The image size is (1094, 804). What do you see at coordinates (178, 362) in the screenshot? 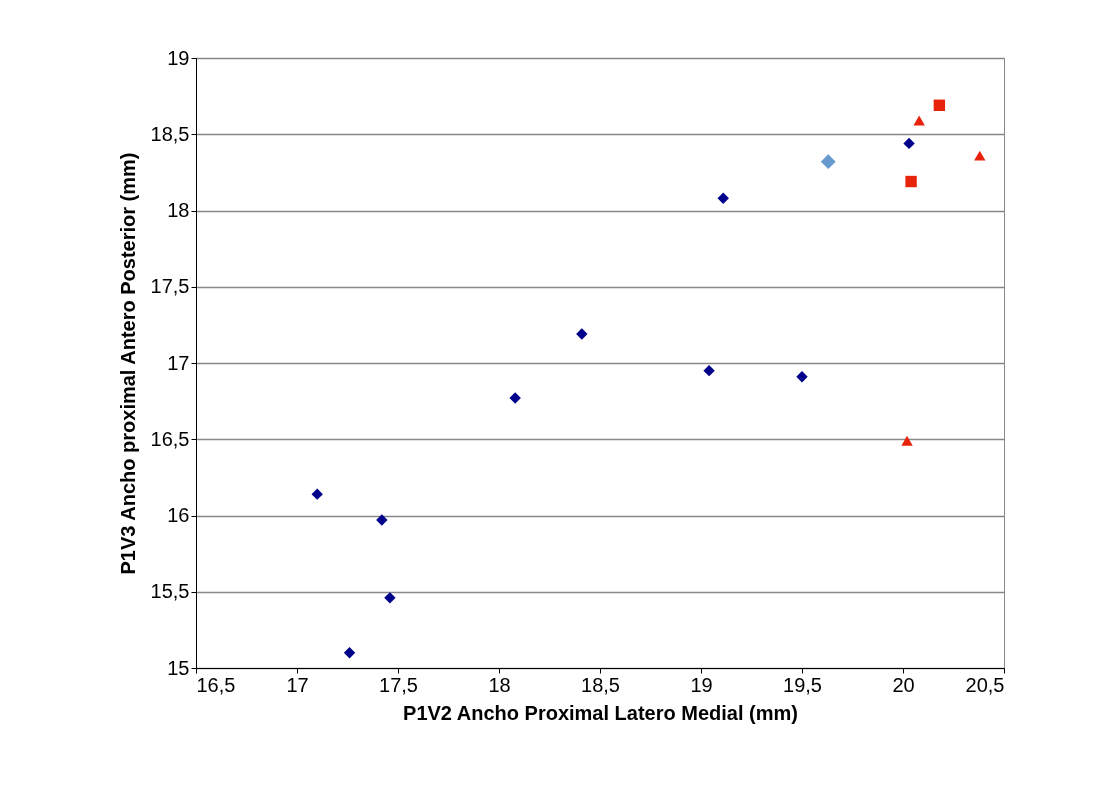
I see `y-tick-label: 17` at bounding box center [178, 362].